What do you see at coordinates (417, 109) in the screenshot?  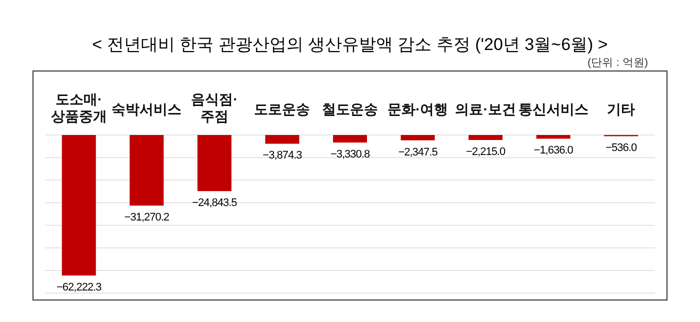 I see `x-tick-label: 문화·여행` at bounding box center [417, 109].